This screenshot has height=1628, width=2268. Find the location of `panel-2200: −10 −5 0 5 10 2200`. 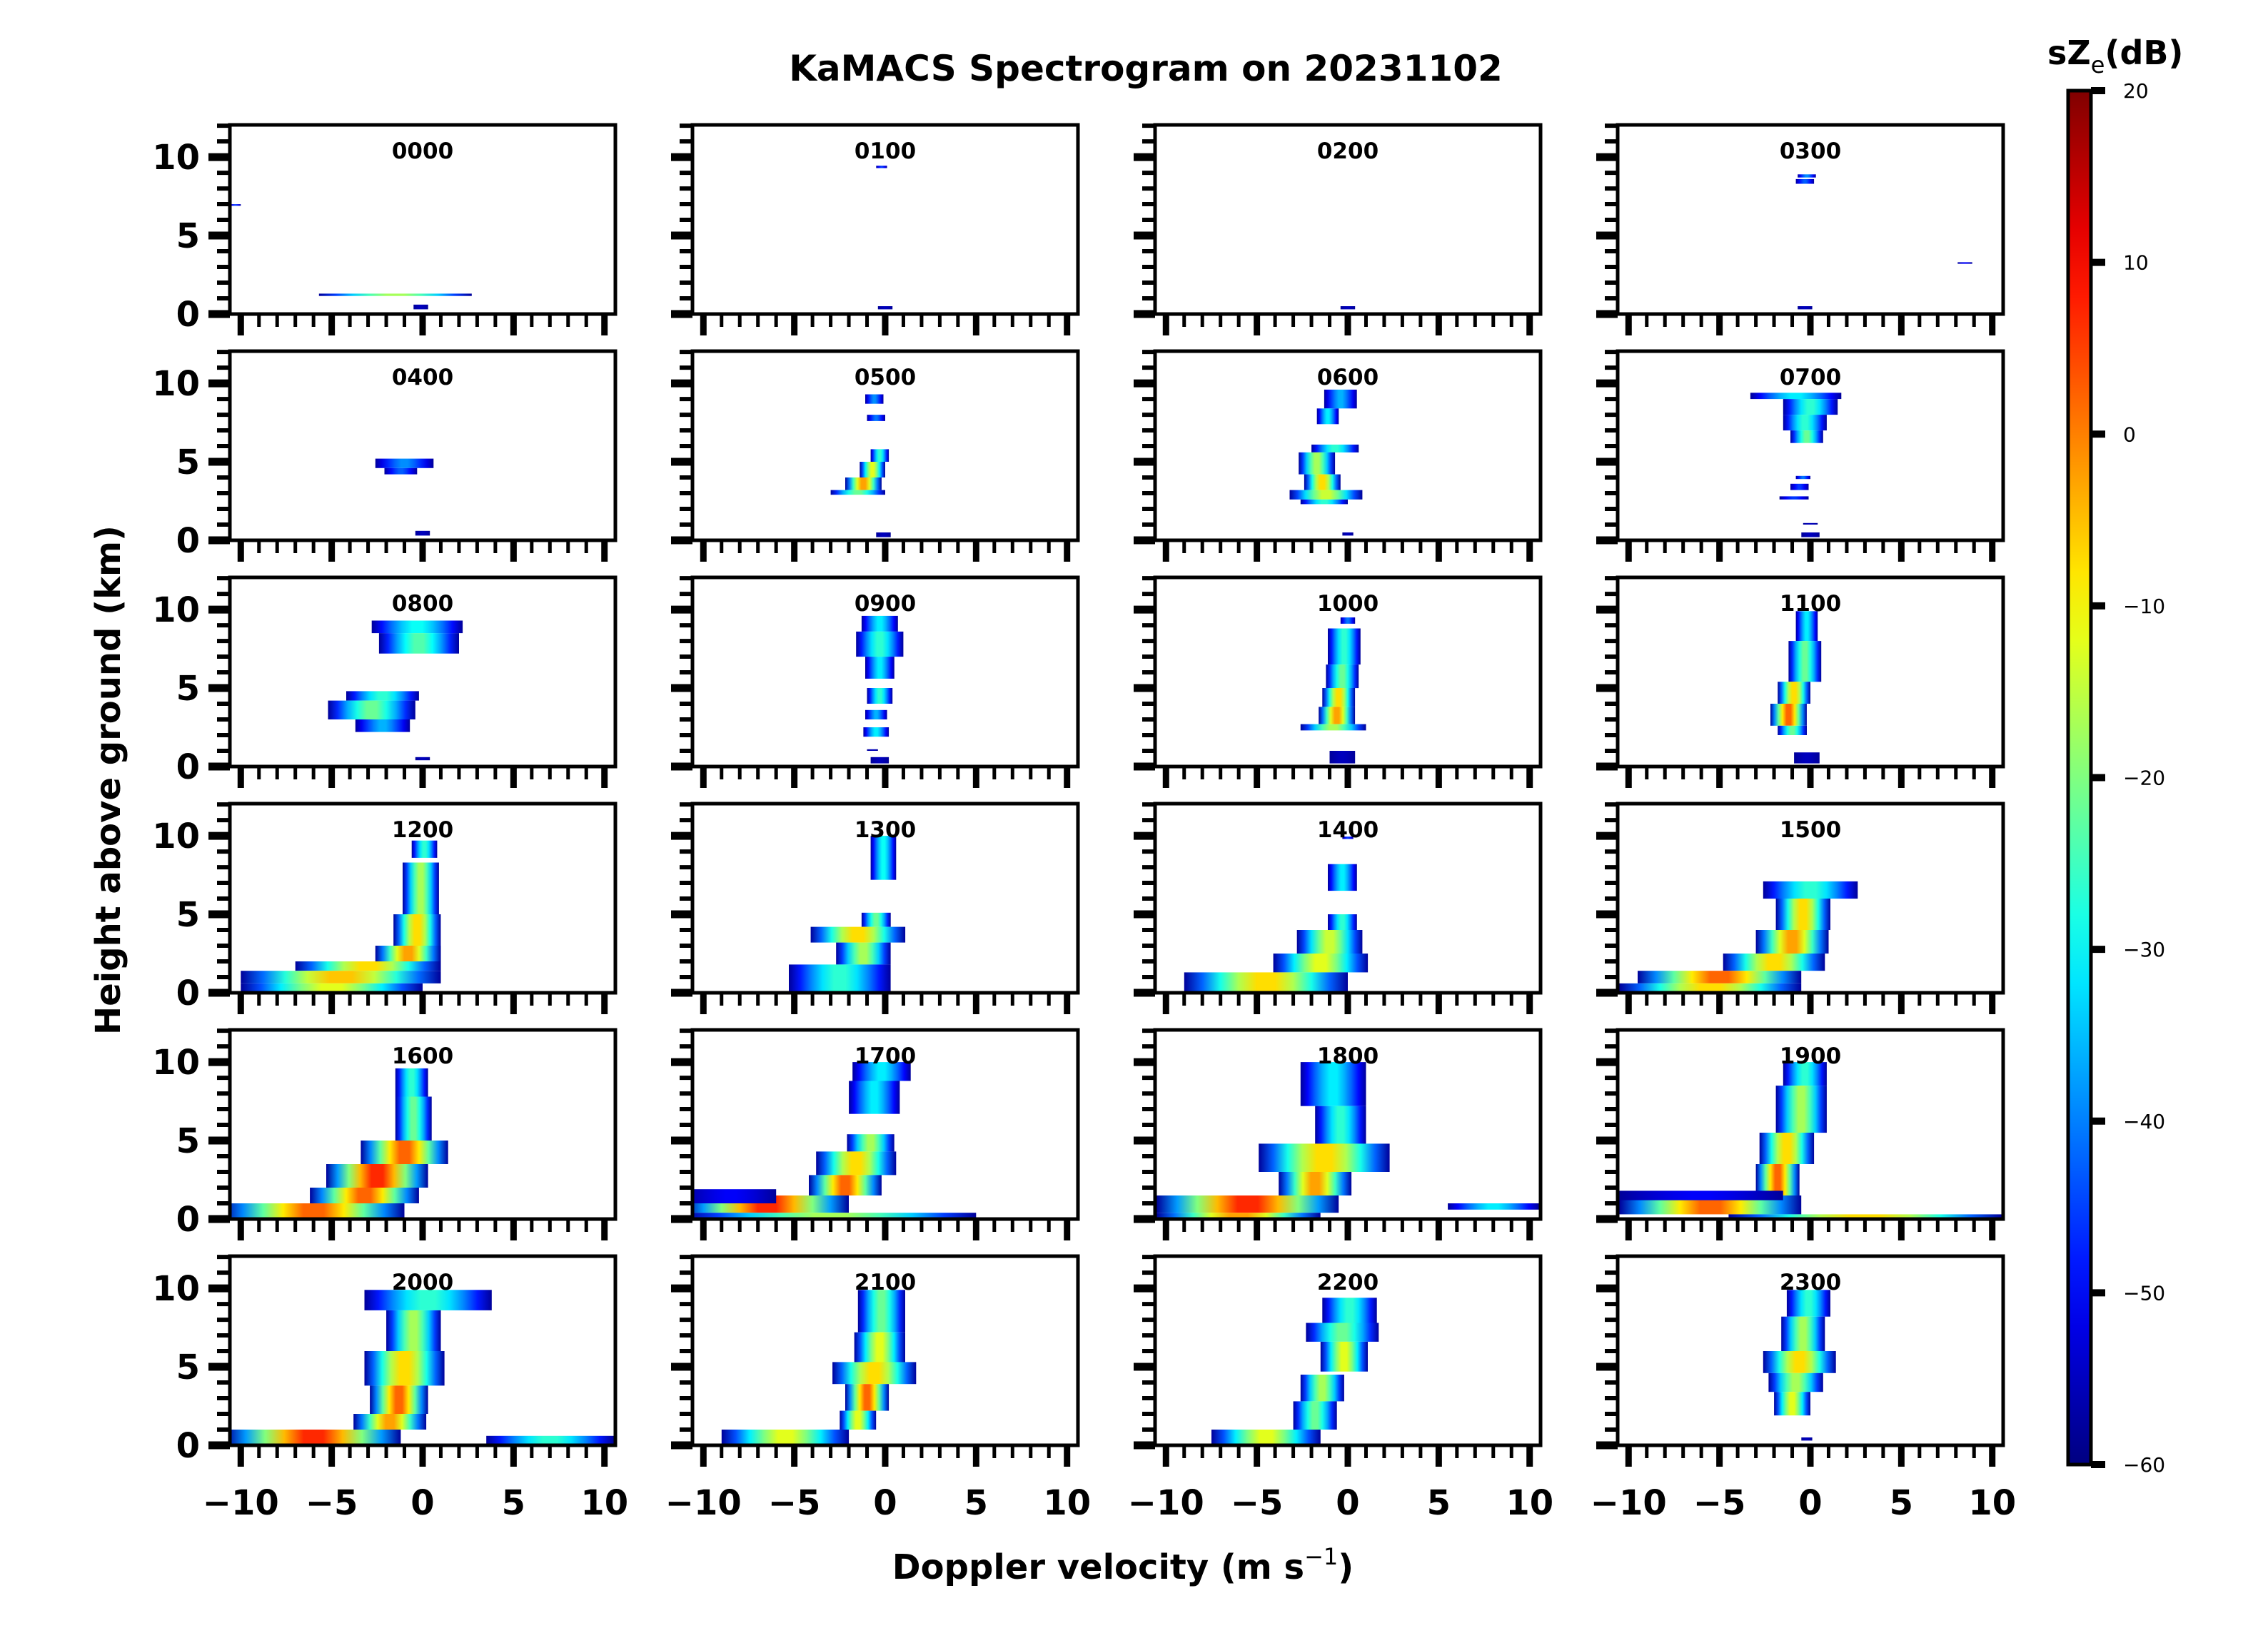

panel-2200: −10 −5 0 5 10 2200 is located at coordinates (1340, 1388).